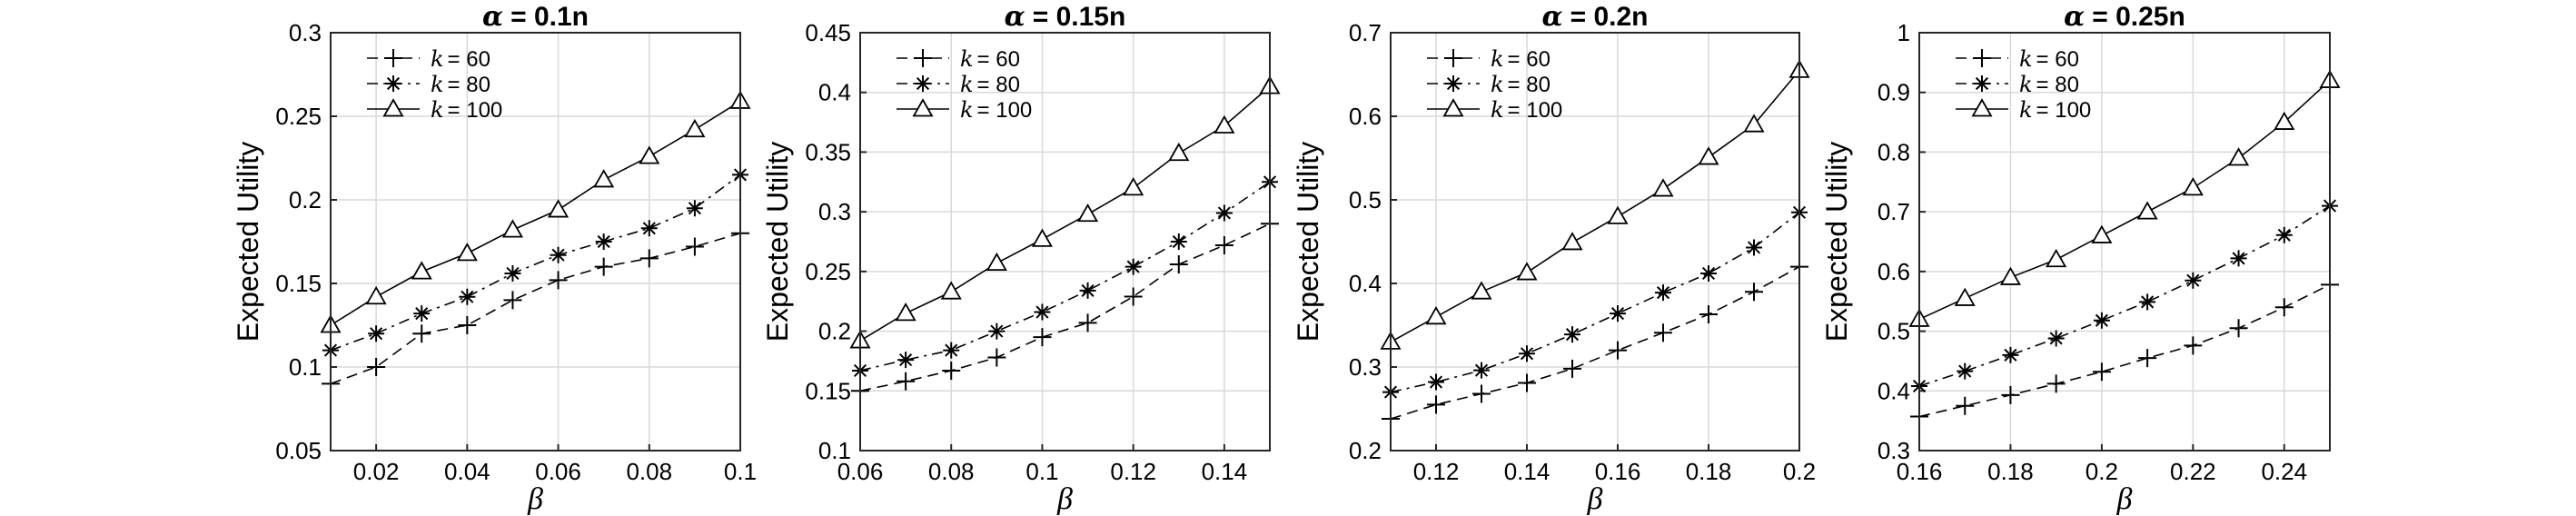 The image size is (2576, 516). What do you see at coordinates (1079, 17) in the screenshot?
I see `title-value: = 0.15n` at bounding box center [1079, 17].